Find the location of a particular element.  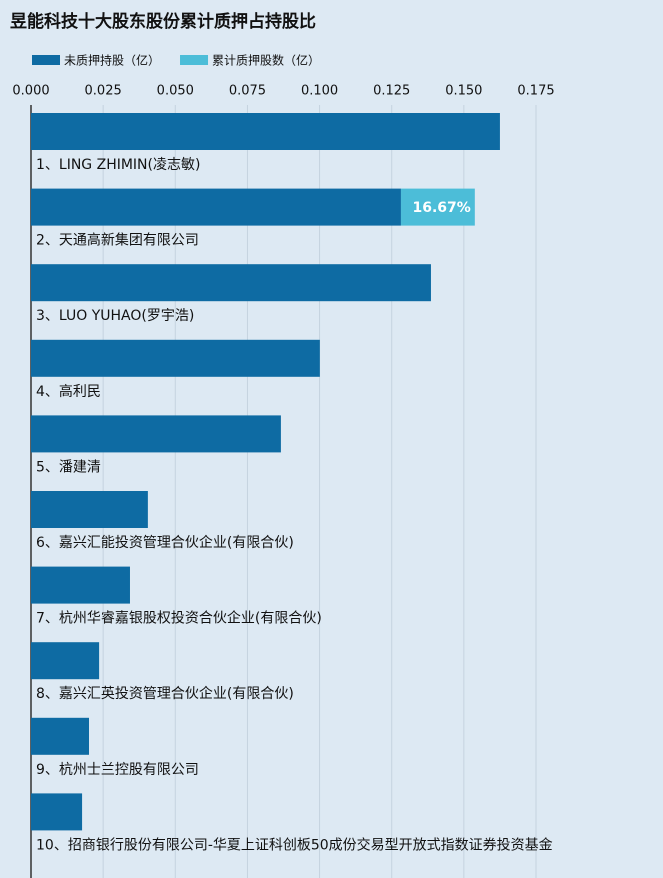

chart-title: 昱能科技十大股东股份累计质押占持股比 is located at coordinates (163, 21).